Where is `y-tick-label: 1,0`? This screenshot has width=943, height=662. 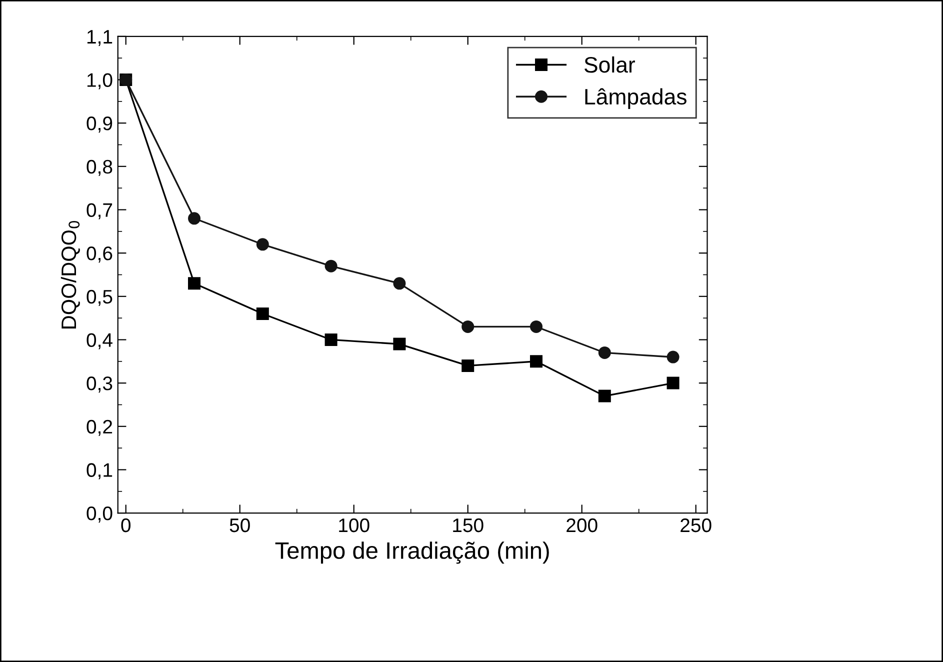 y-tick-label: 1,0 is located at coordinates (99, 81).